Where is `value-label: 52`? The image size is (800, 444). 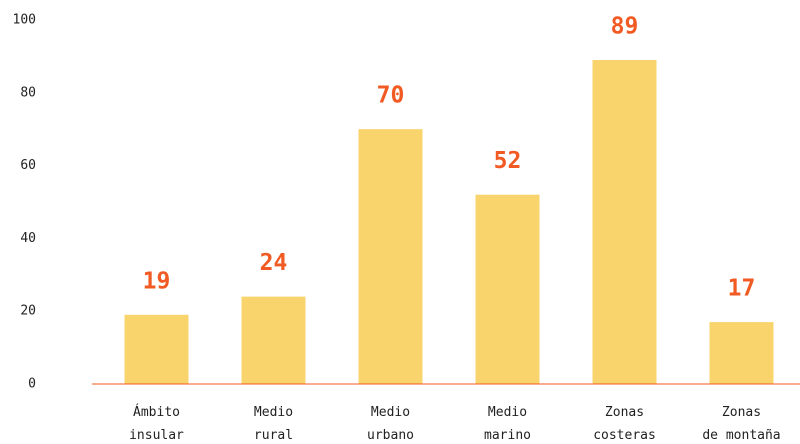
value-label: 52 is located at coordinates (508, 161).